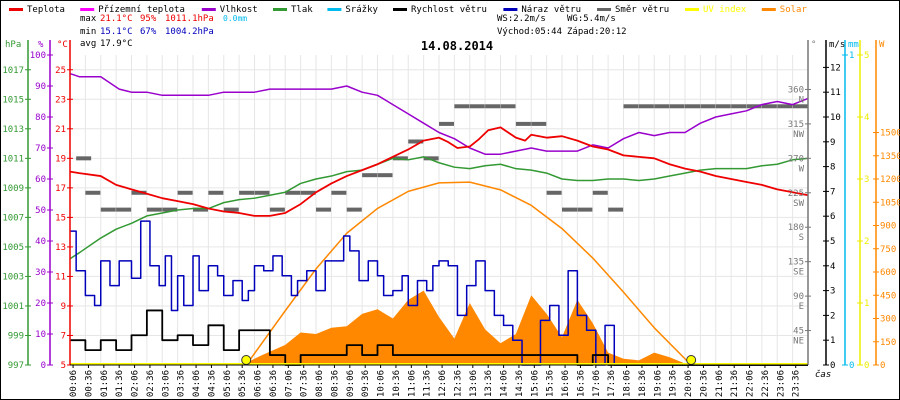 This screenshot has height=400, width=900. Describe the element at coordinates (642, 10) in the screenshot. I see `legend-label: Směr větru` at that location.